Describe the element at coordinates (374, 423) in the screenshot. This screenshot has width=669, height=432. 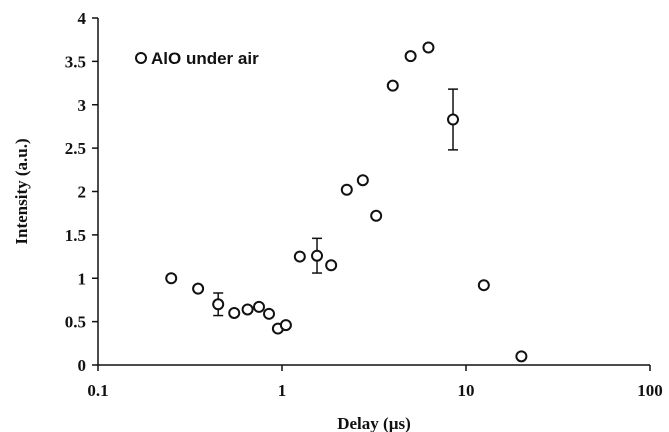
I see `x-axis-title: Delay (µs)` at that location.